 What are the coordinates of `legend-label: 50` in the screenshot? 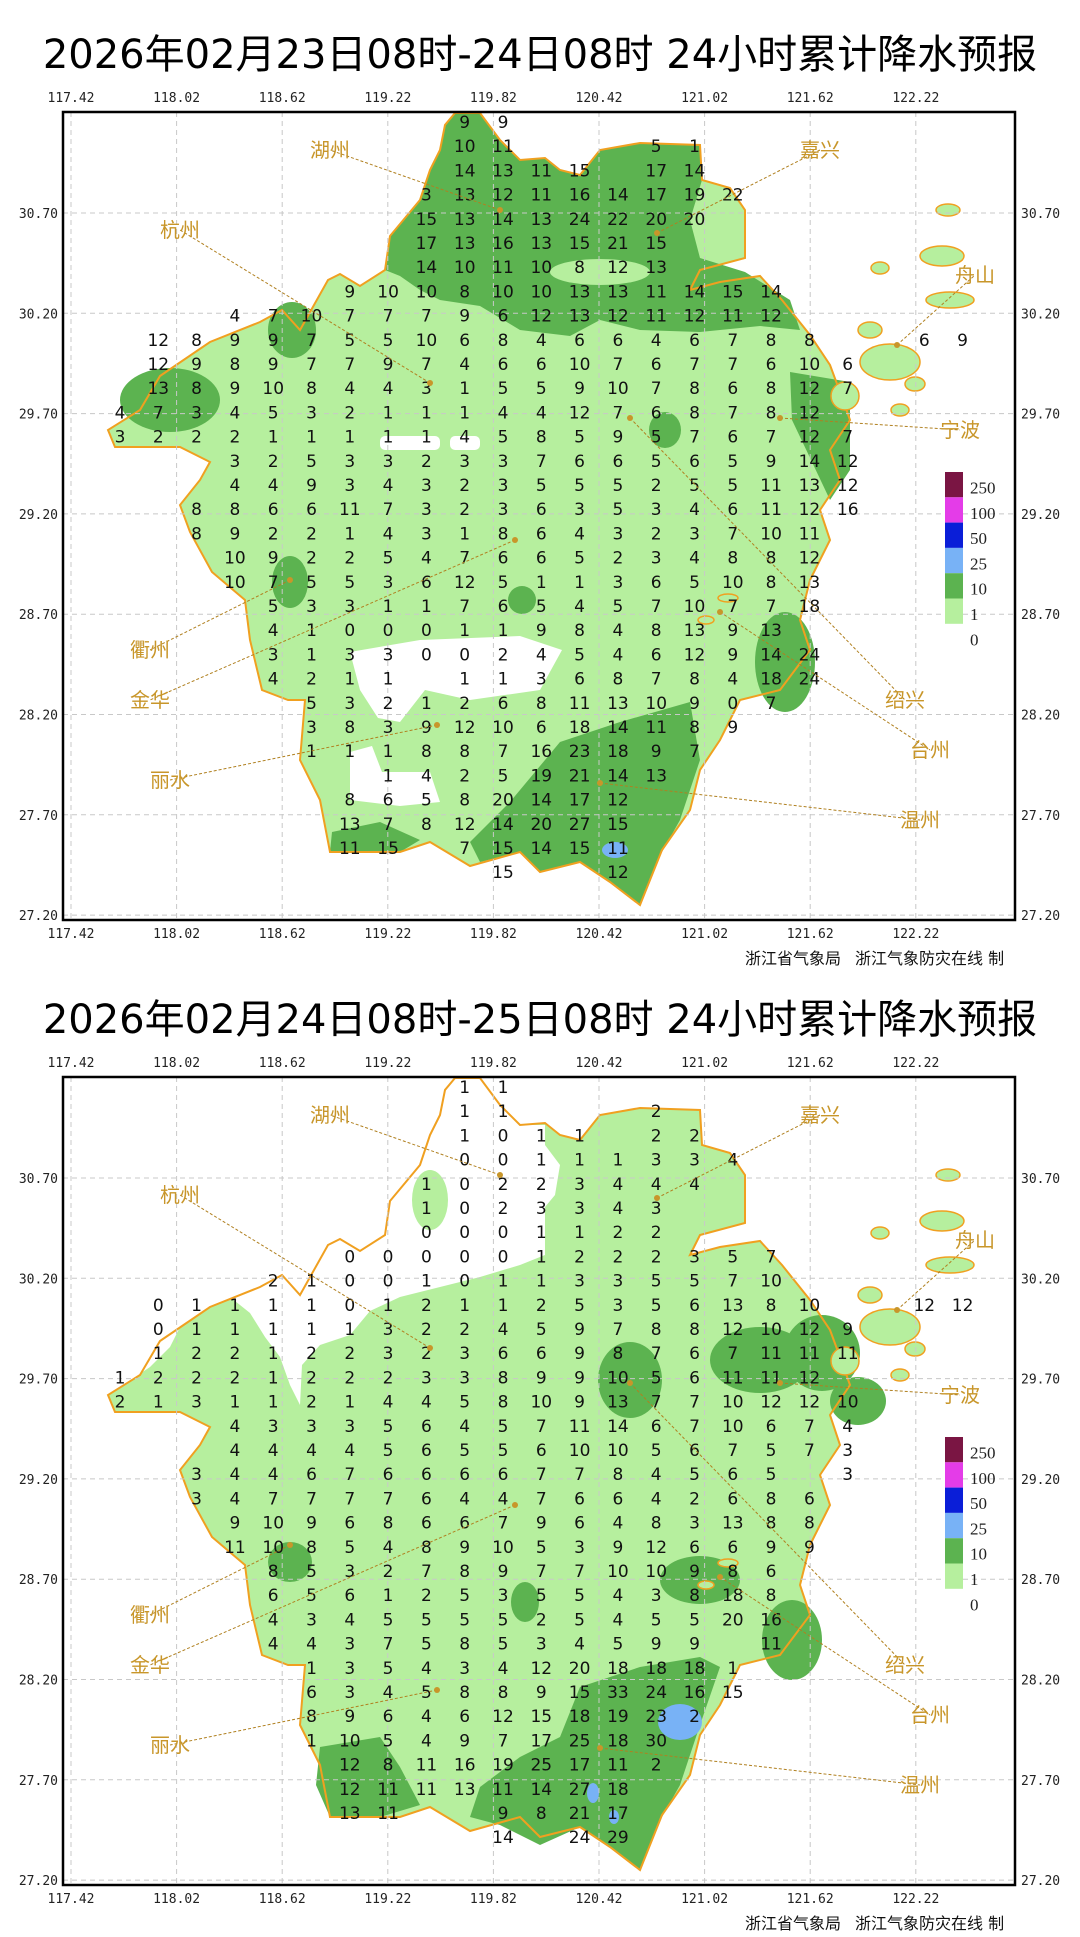 It's located at (978, 538).